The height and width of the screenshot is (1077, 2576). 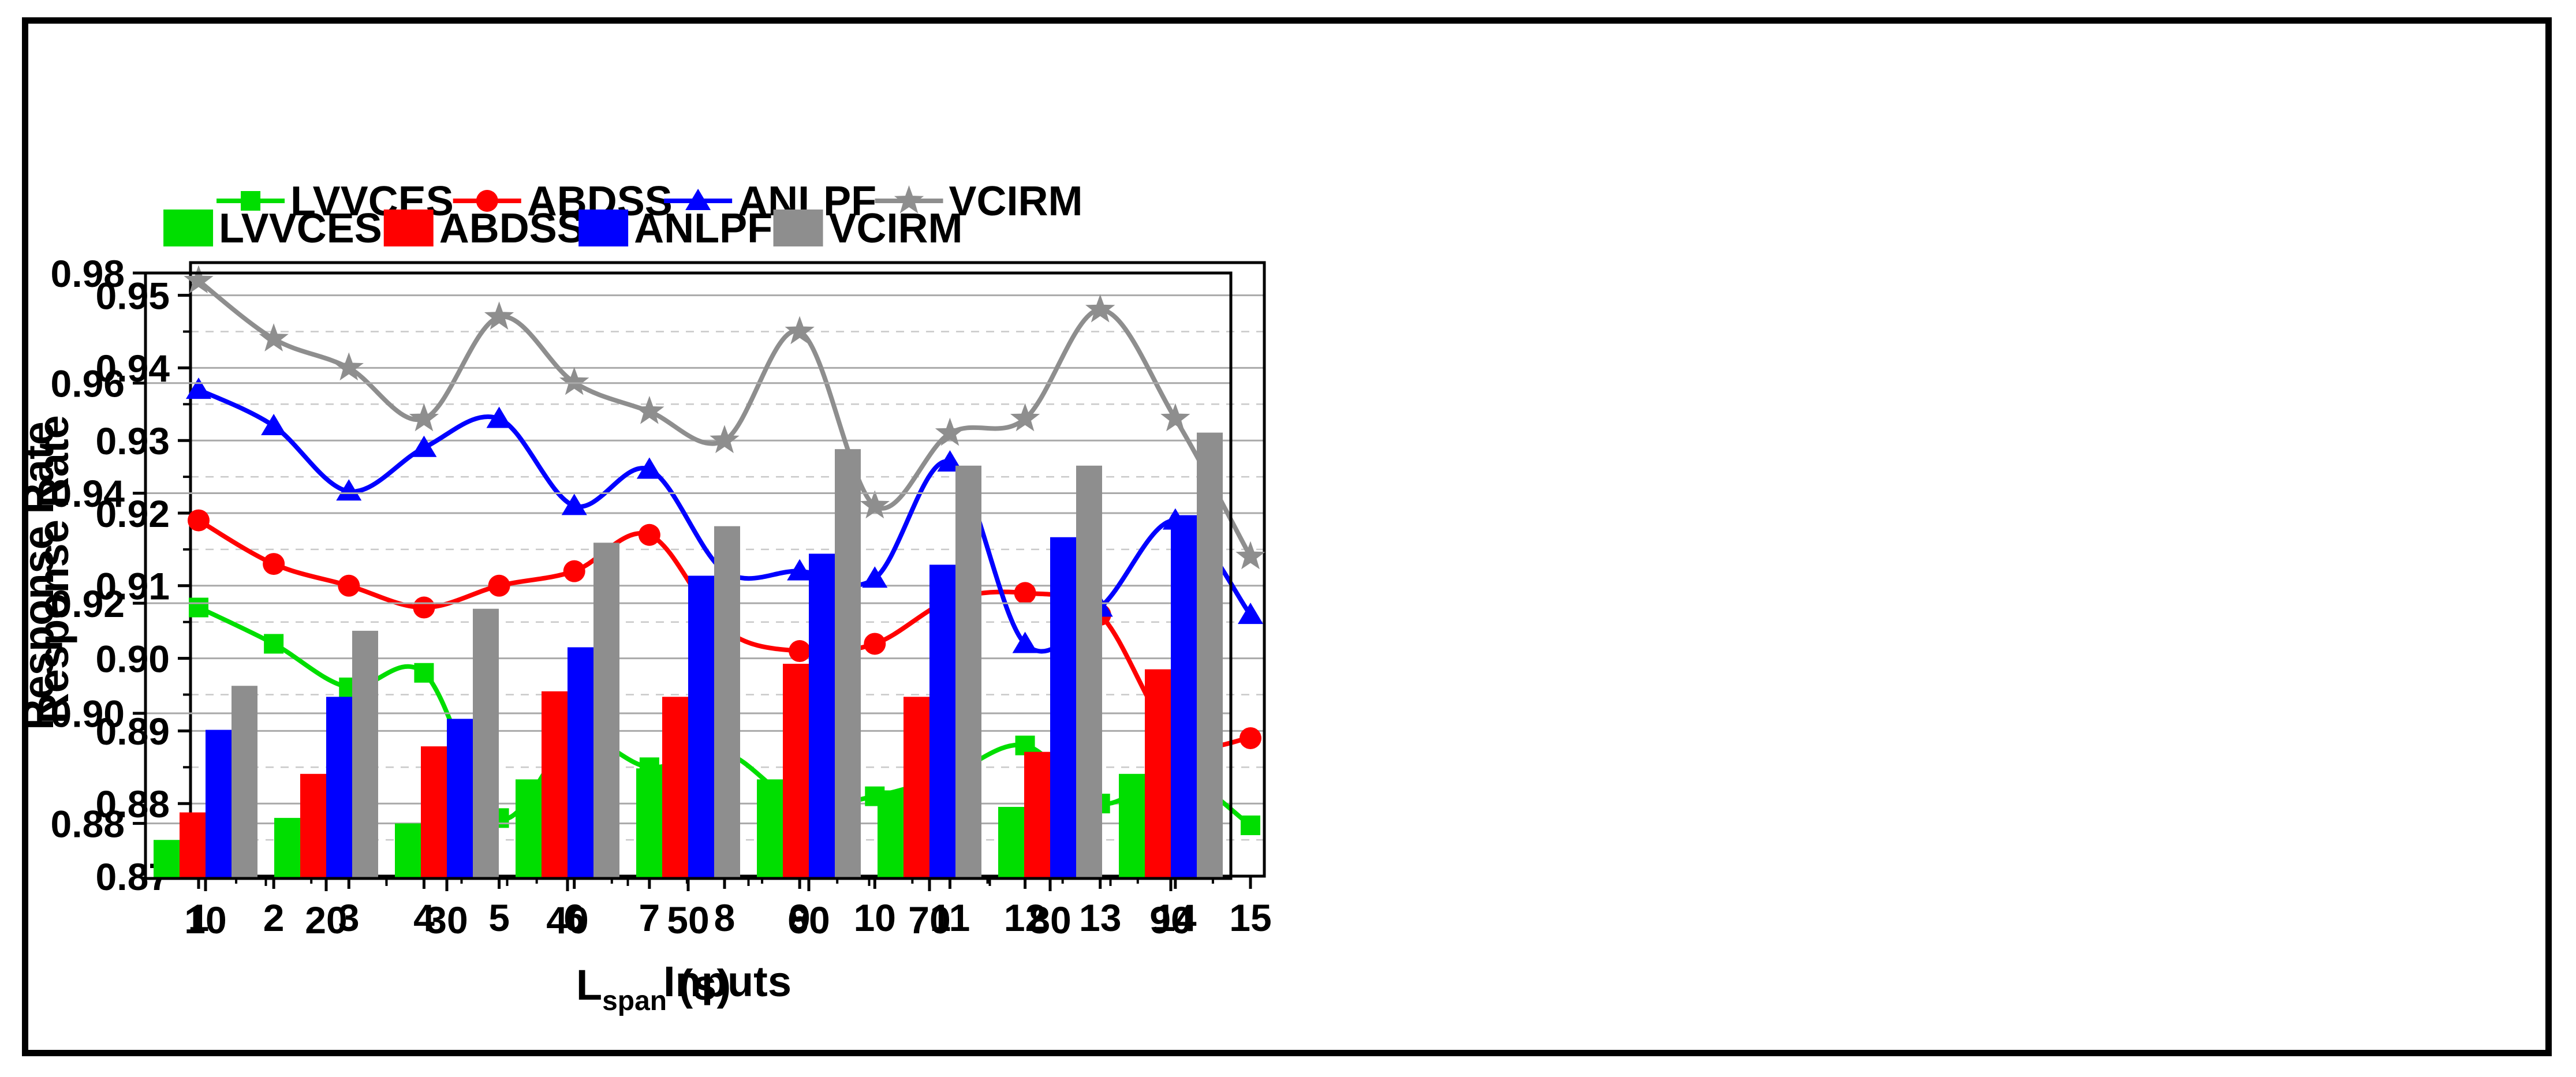 I want to click on x-axis-tick-label: 10, so click(x=205, y=920).